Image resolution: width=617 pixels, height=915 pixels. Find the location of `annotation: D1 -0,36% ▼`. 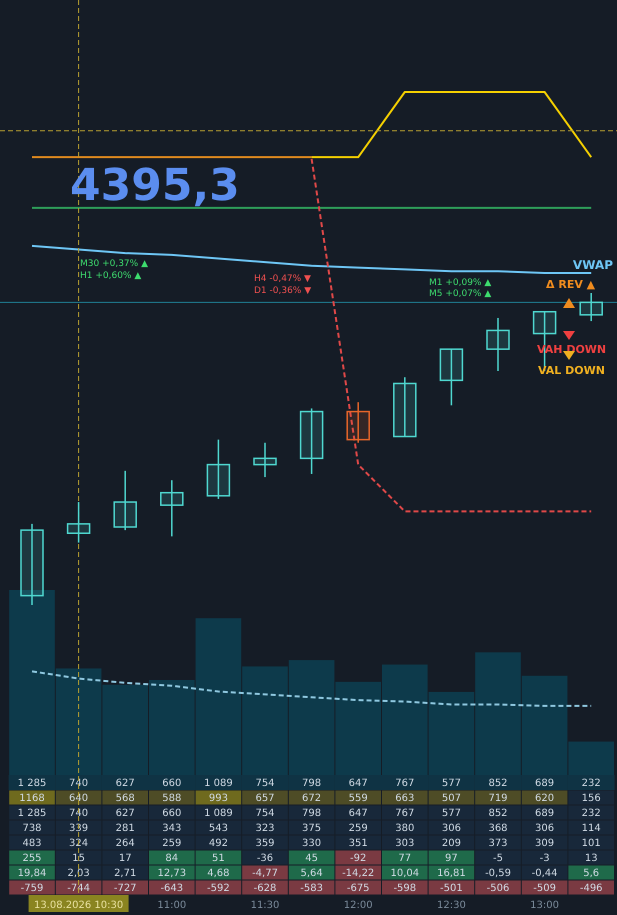

annotation: D1 -0,36% ▼ is located at coordinates (283, 291).